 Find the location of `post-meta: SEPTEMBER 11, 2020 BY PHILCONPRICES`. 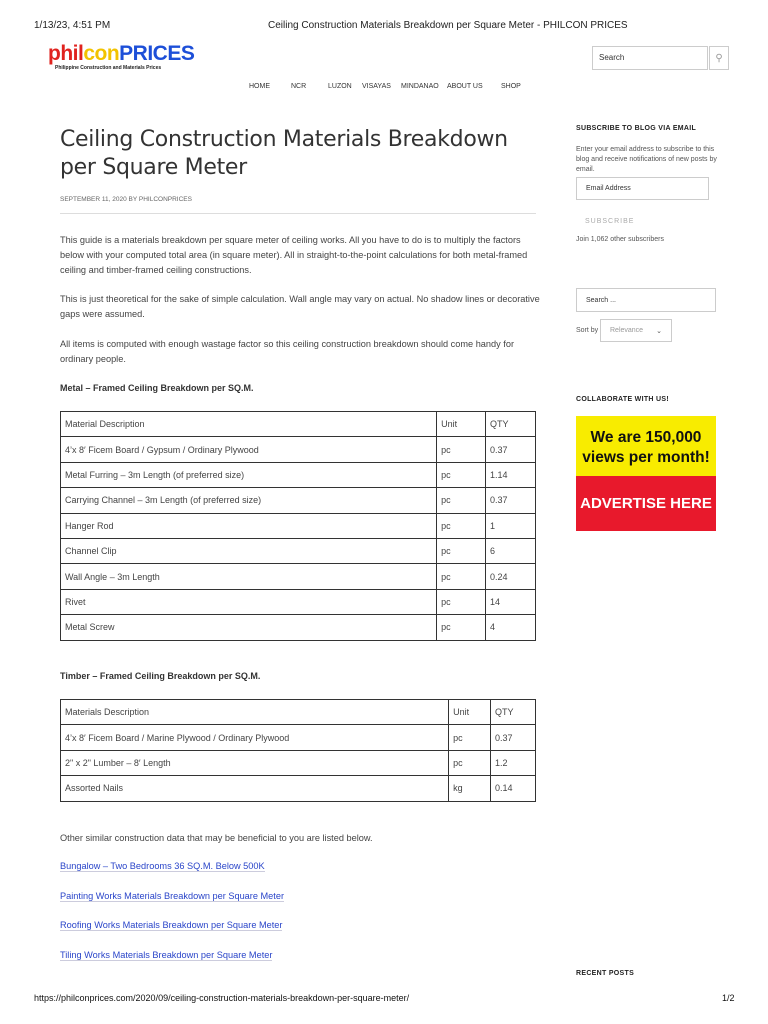

post-meta: SEPTEMBER 11, 2020 BY PHILCONPRICES is located at coordinates (126, 199).